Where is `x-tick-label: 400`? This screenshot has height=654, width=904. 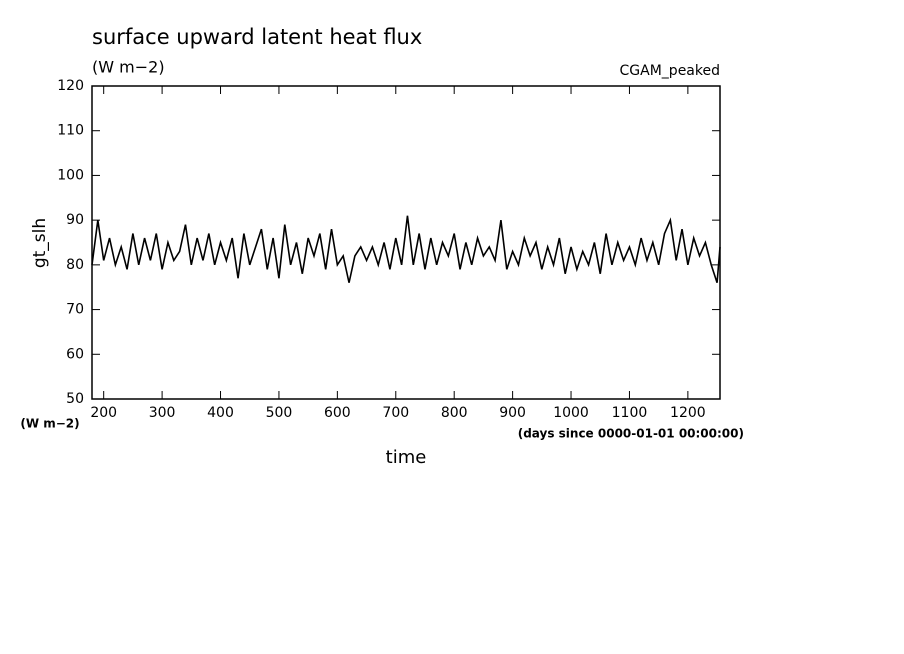
x-tick-label: 400 is located at coordinates (220, 413).